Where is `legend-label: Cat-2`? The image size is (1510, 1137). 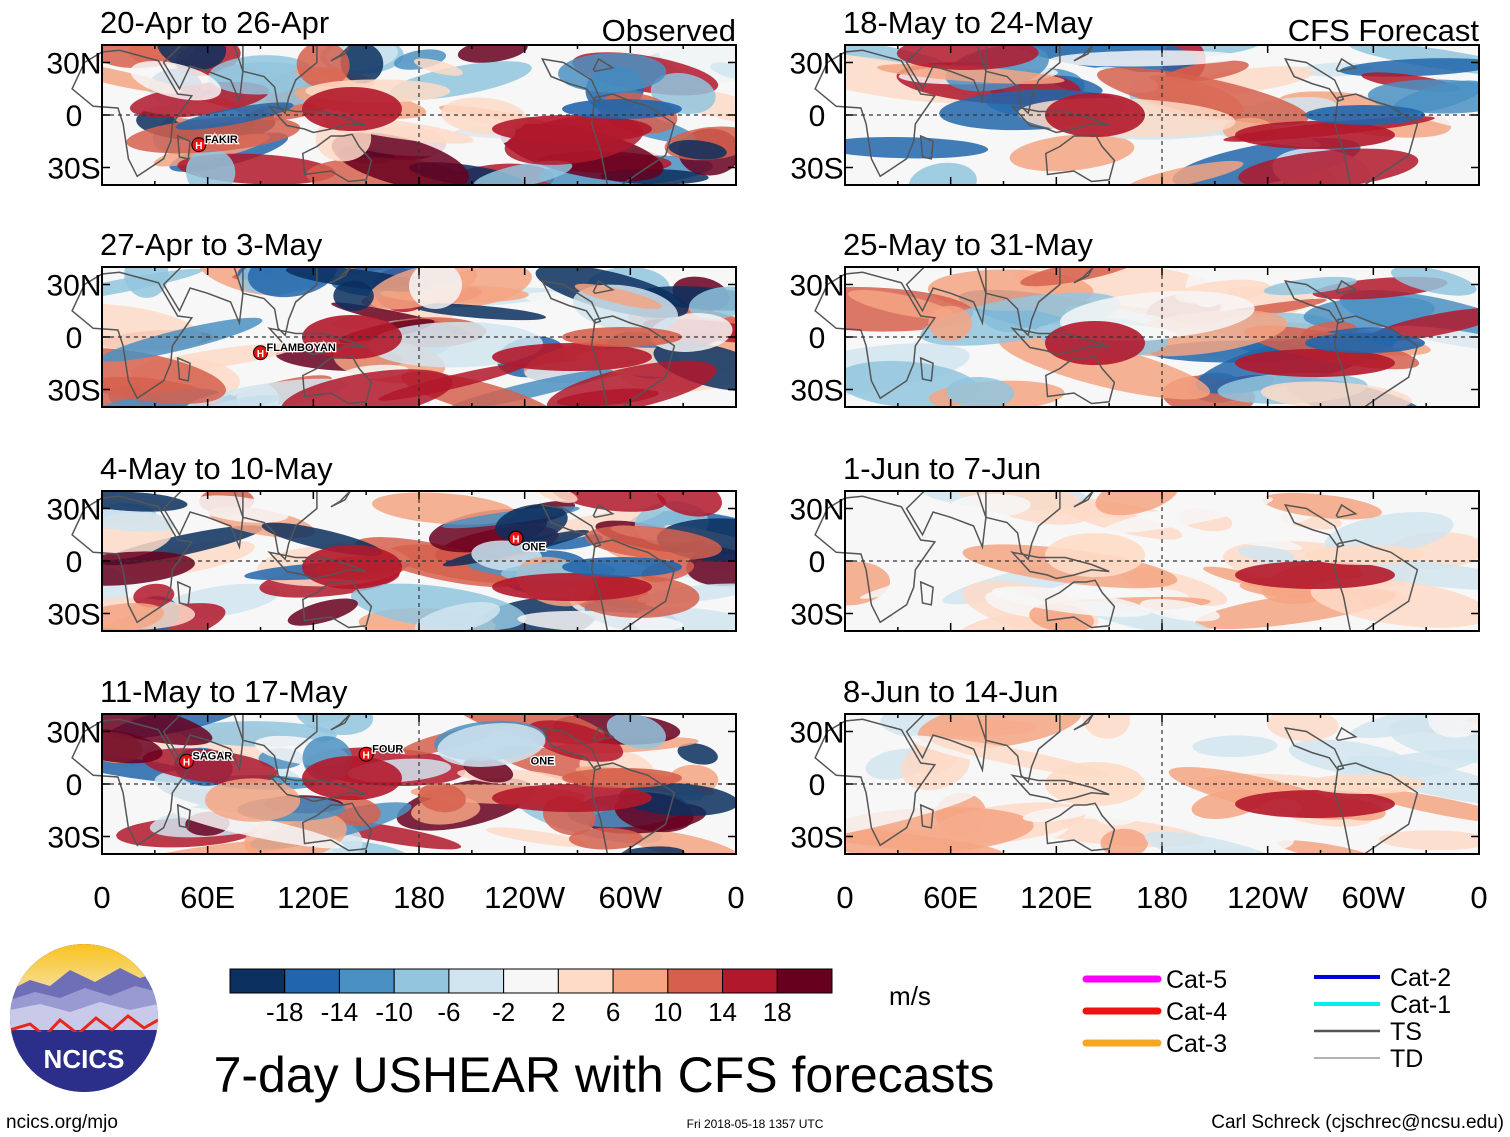
legend-label: Cat-2 is located at coordinates (1420, 978).